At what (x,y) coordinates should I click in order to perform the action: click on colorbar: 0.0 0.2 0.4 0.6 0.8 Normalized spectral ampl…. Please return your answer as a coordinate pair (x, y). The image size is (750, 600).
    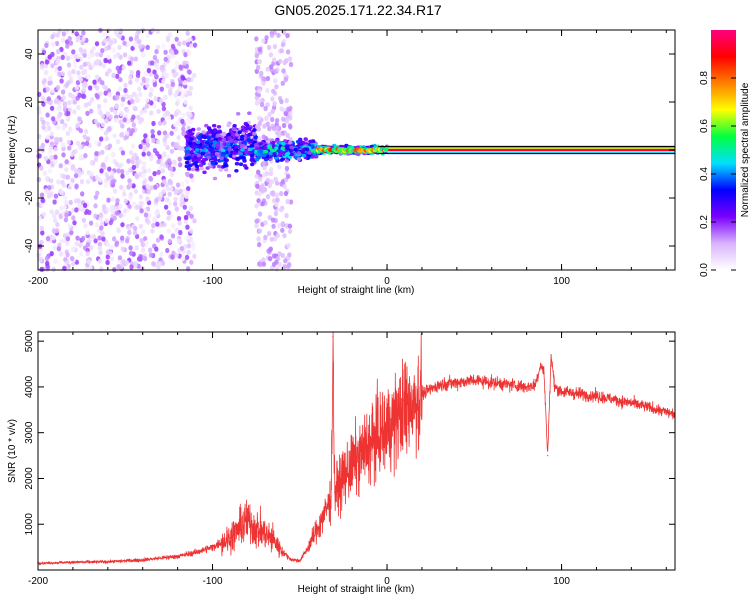
    Looking at the image, I should click on (724, 153).